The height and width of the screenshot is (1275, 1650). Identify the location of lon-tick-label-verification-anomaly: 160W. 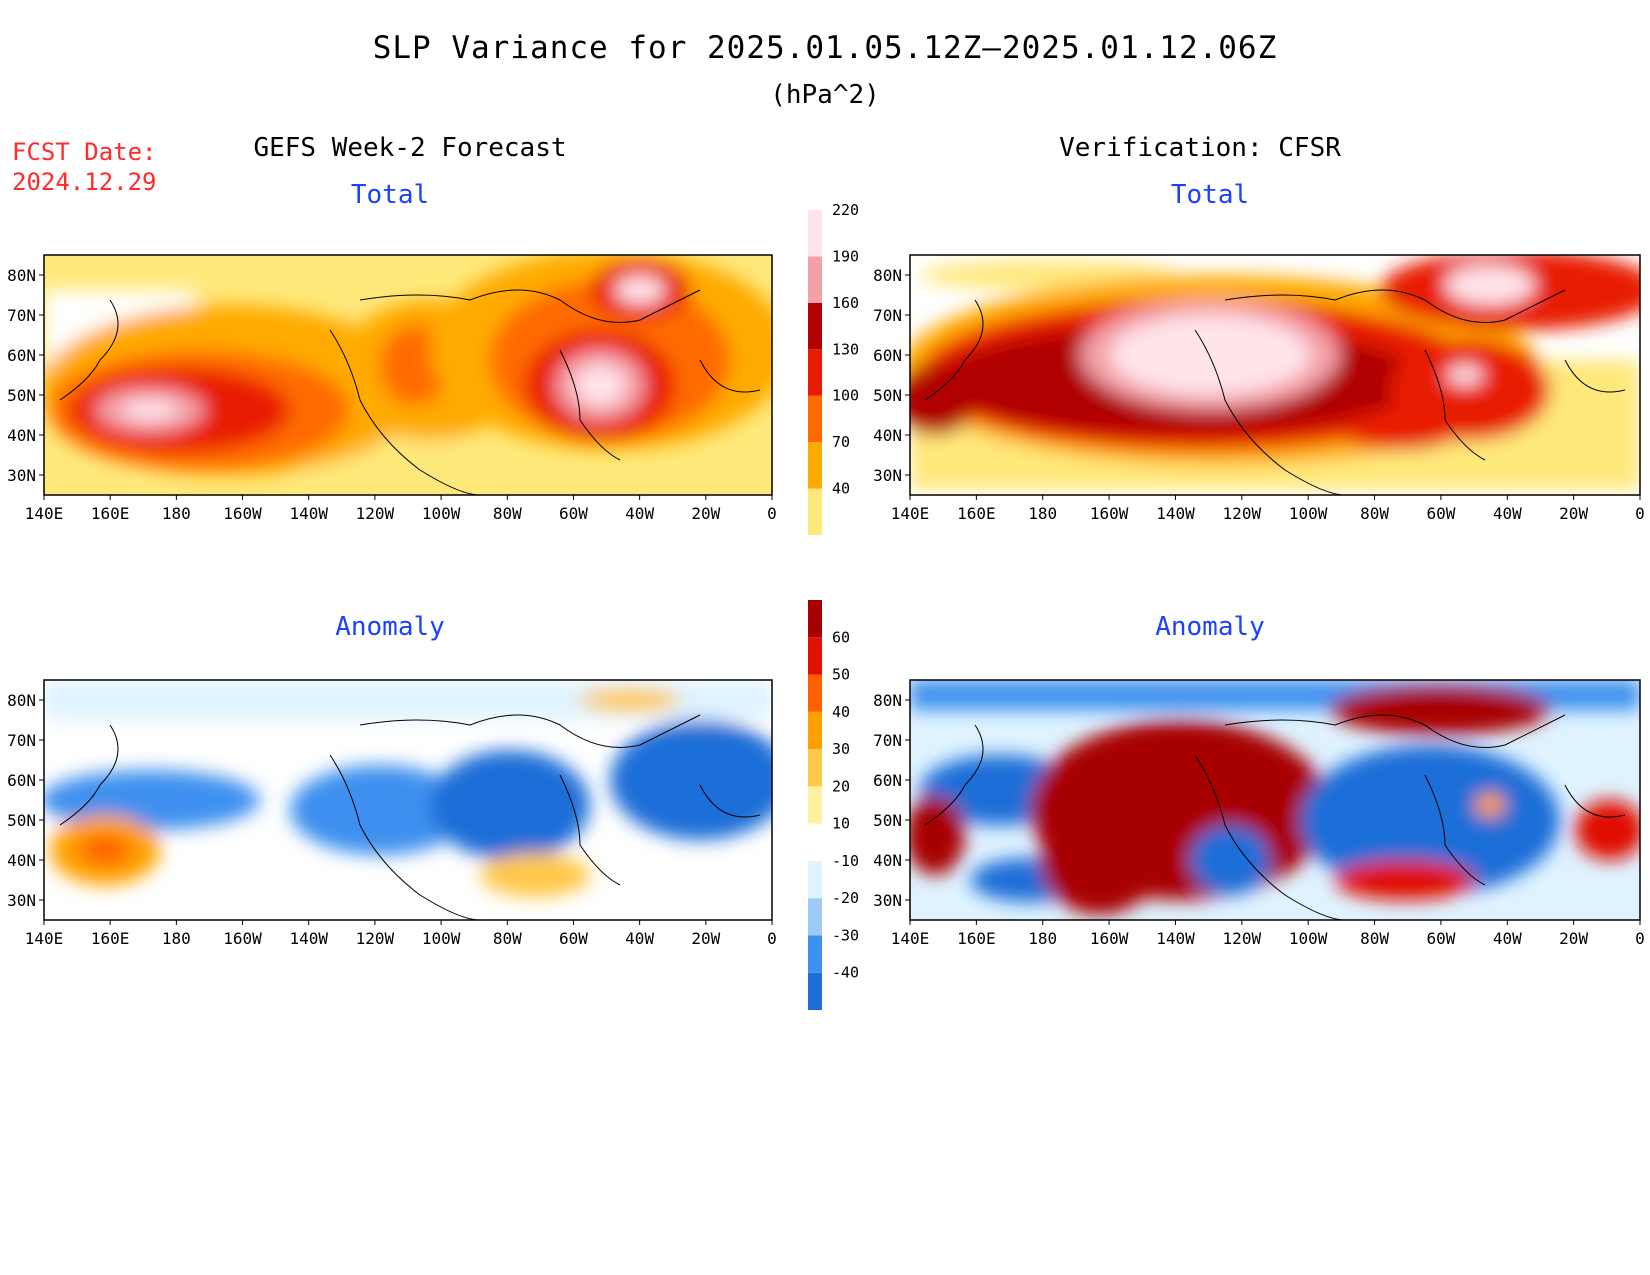
(1109, 938).